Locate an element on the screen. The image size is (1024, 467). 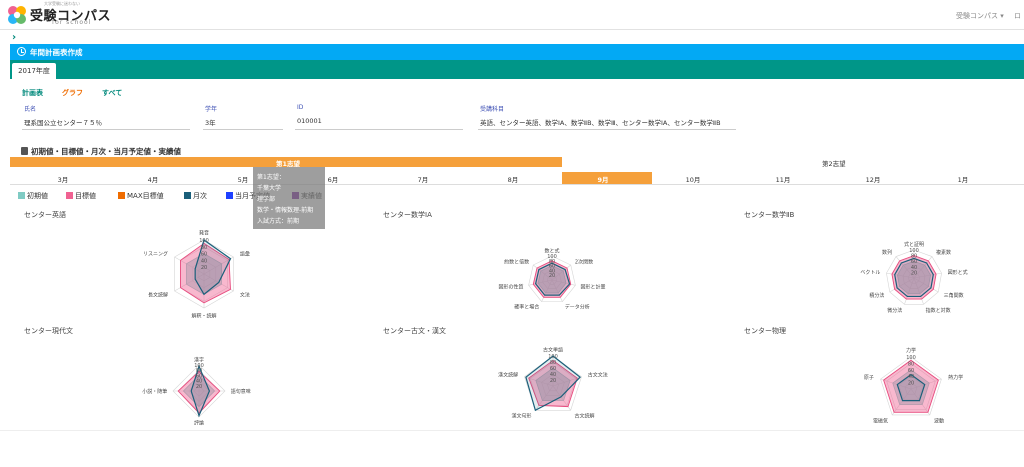
name-label: 氏名 is located at coordinates (30, 109).